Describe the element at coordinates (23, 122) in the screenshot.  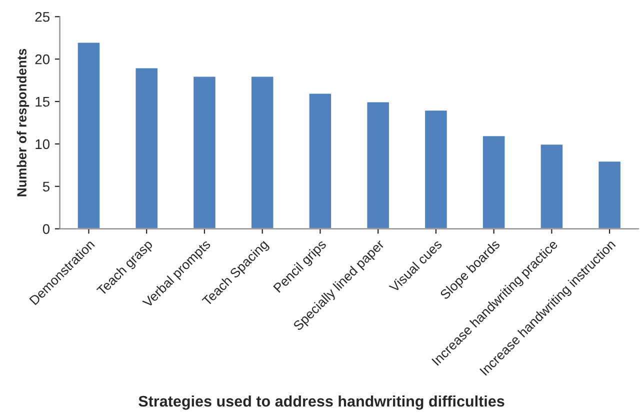
I see `y-axis-title: Number of respondents` at that location.